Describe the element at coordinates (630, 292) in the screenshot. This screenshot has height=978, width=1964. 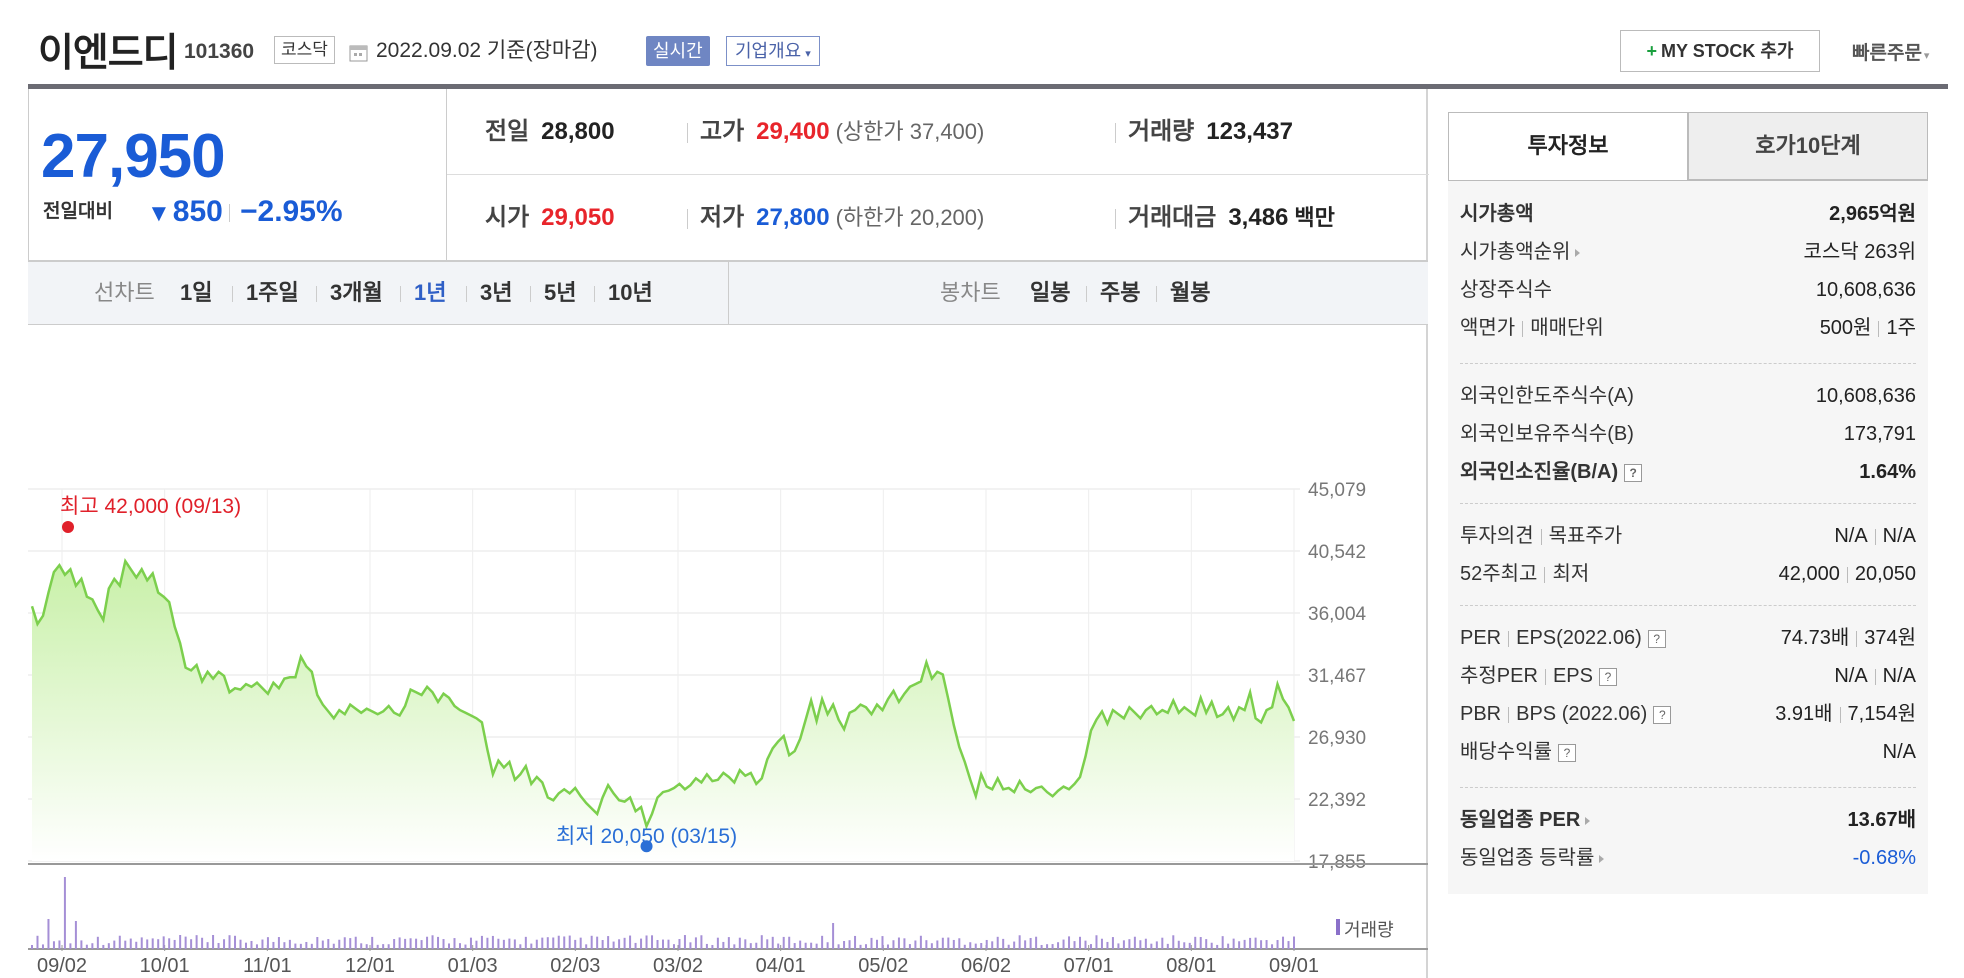
I see `period-10y: 10년` at that location.